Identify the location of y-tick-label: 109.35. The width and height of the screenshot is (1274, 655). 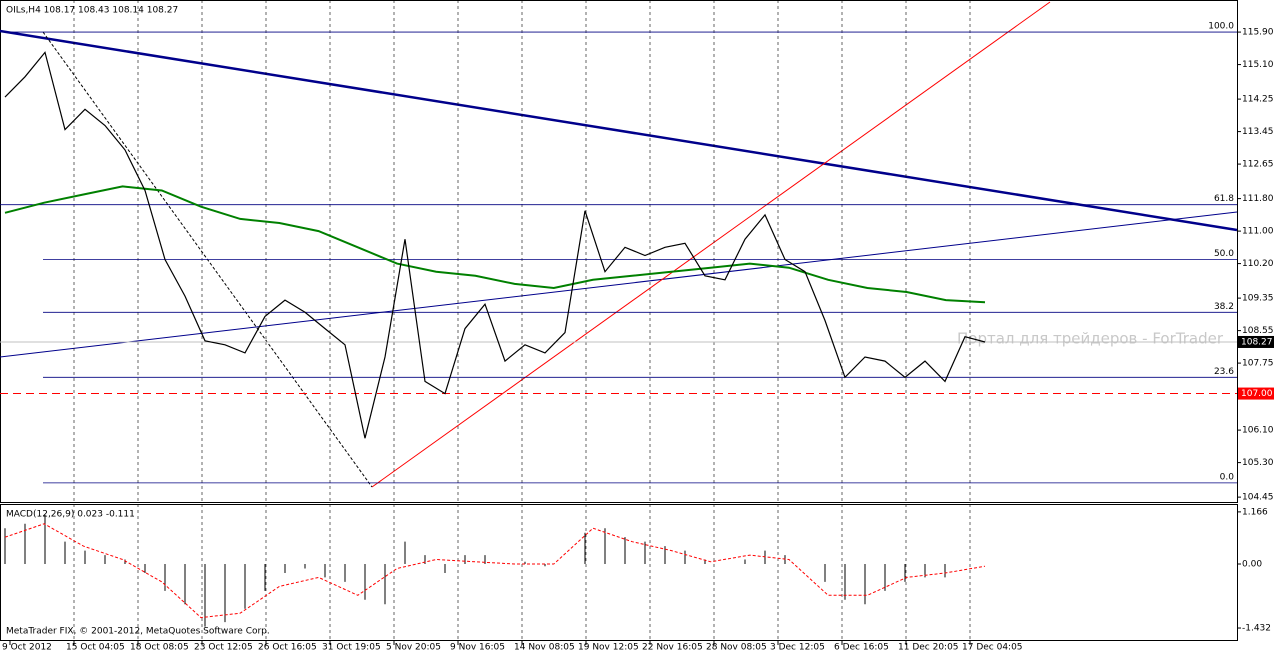
(1258, 299).